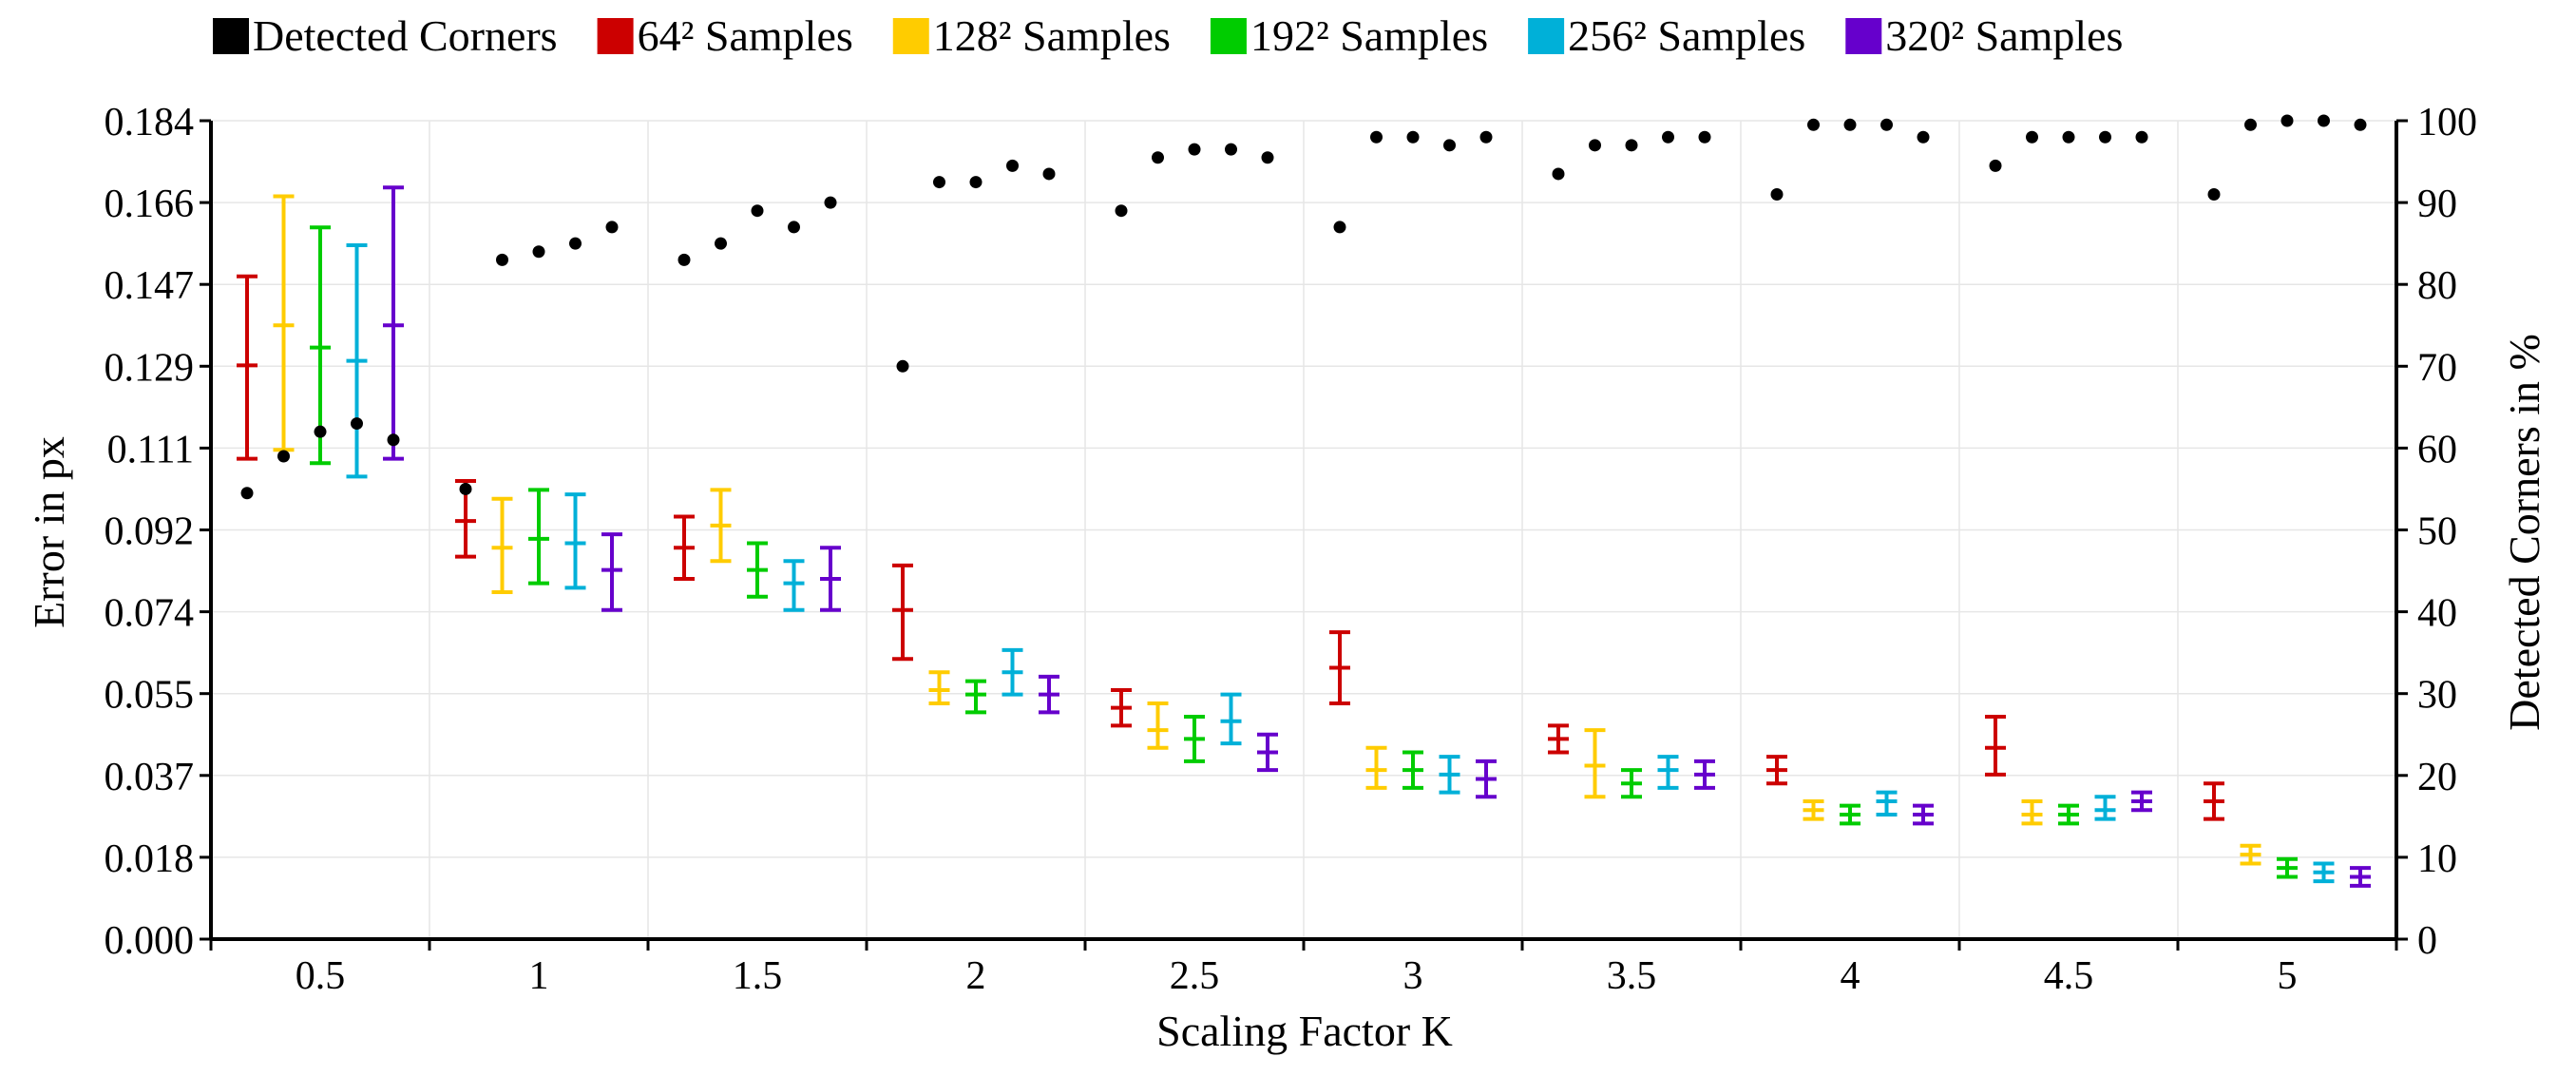 The width and height of the screenshot is (2576, 1076). What do you see at coordinates (1195, 976) in the screenshot?
I see `x-tick-label: 2.5` at bounding box center [1195, 976].